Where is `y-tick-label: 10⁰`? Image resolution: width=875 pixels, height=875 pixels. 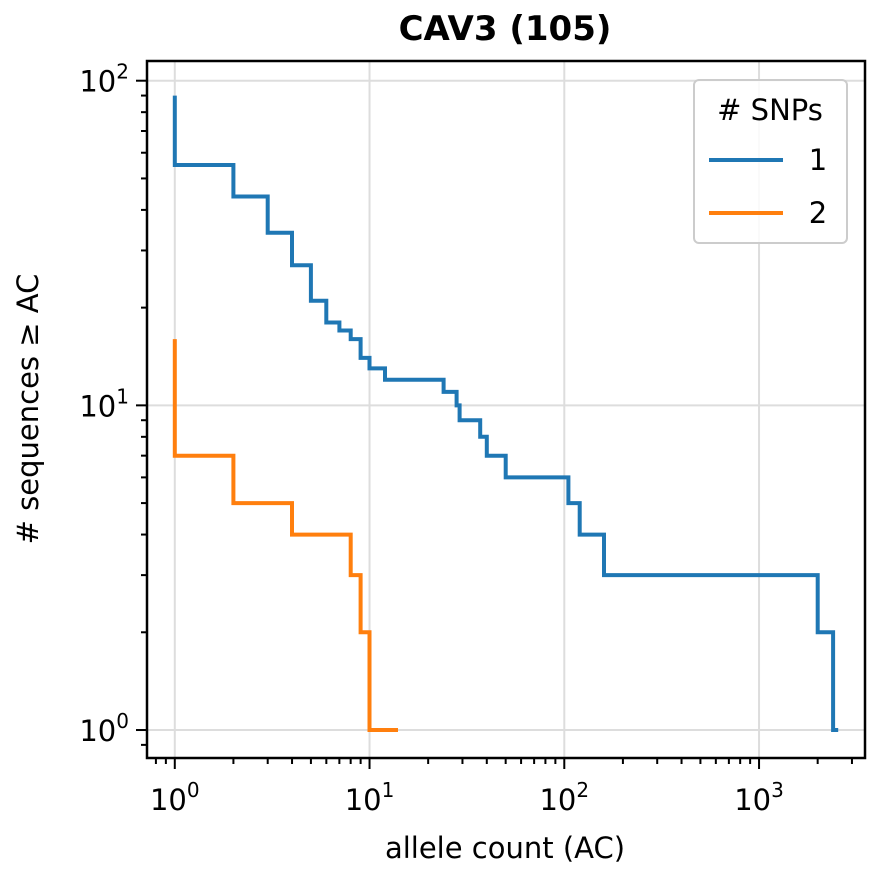
y-tick-label: 10⁰ is located at coordinates (104, 728).